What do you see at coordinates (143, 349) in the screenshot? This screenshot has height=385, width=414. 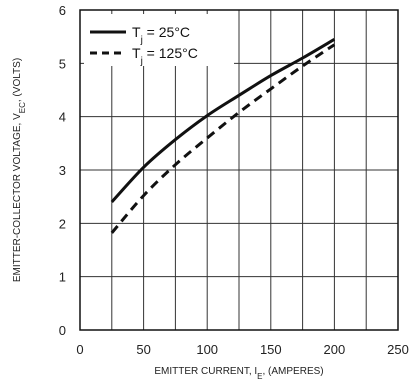 I see `x-tick-label: 50` at bounding box center [143, 349].